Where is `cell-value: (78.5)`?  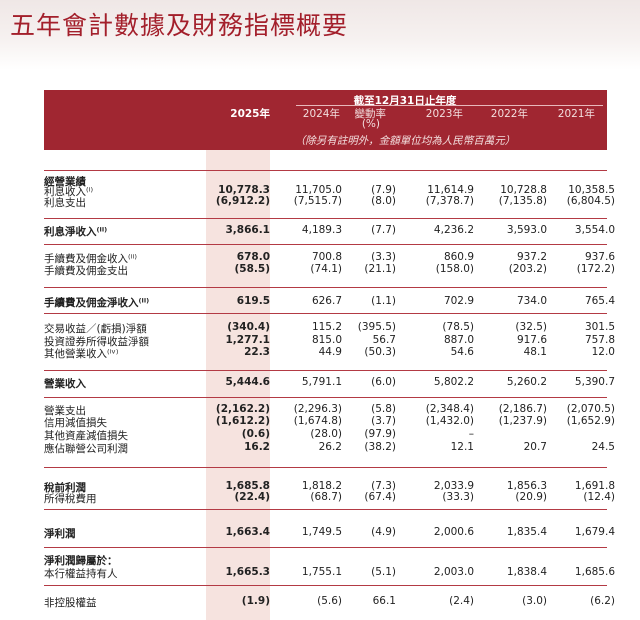
cell-value: (78.5) is located at coordinates (458, 327).